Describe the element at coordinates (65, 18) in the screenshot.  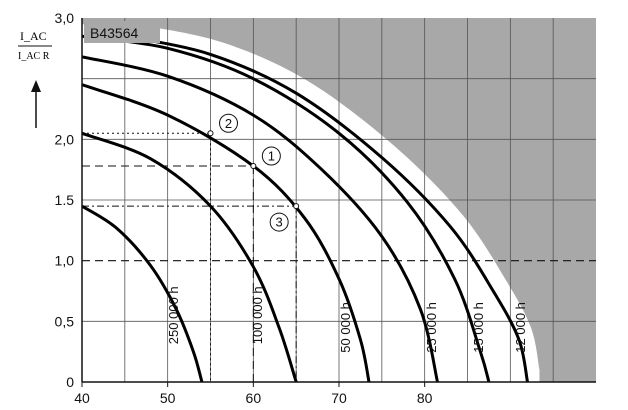
I see `y-tick-label: 3,0` at that location.